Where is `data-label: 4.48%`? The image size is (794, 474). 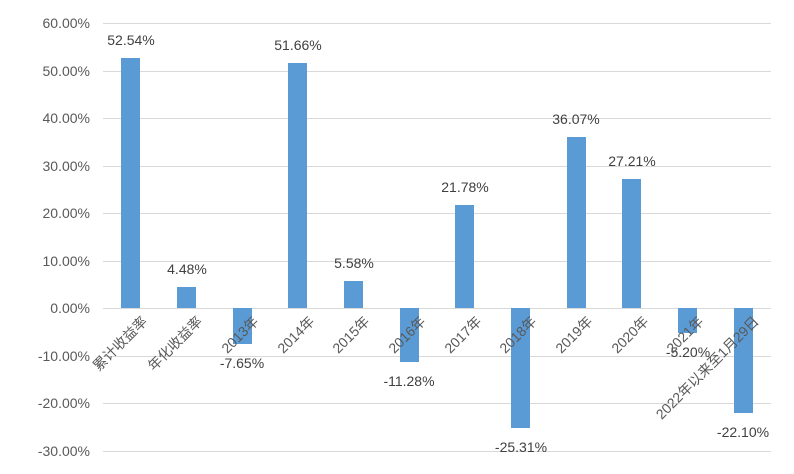 data-label: 4.48% is located at coordinates (187, 269).